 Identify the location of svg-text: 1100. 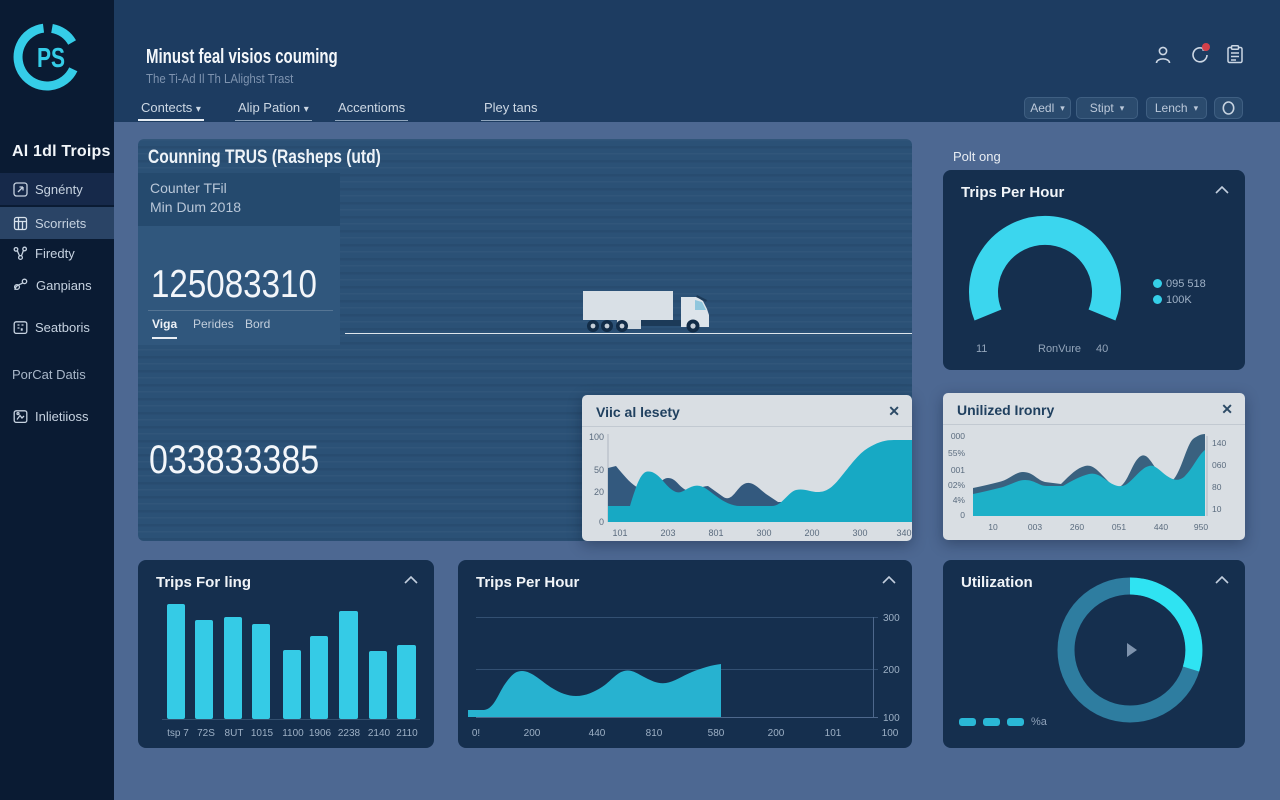
(293, 733).